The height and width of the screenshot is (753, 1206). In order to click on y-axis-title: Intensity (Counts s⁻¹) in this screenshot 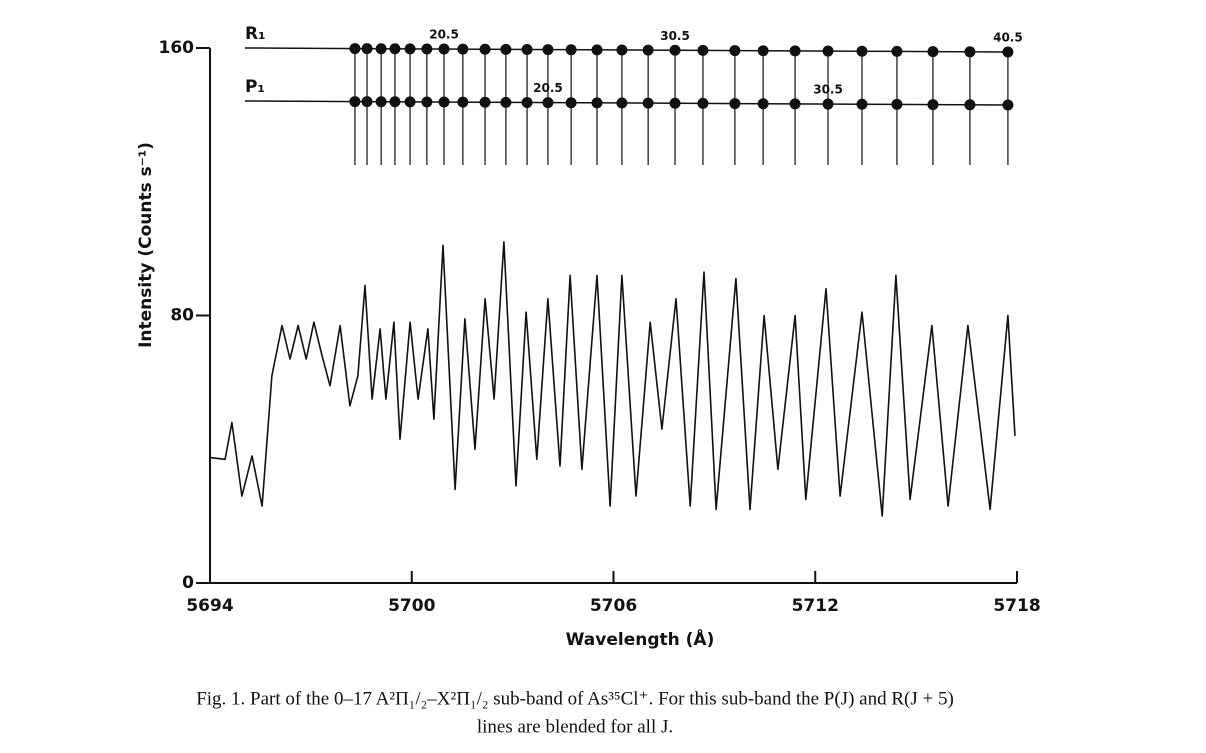, I will do `click(146, 245)`.